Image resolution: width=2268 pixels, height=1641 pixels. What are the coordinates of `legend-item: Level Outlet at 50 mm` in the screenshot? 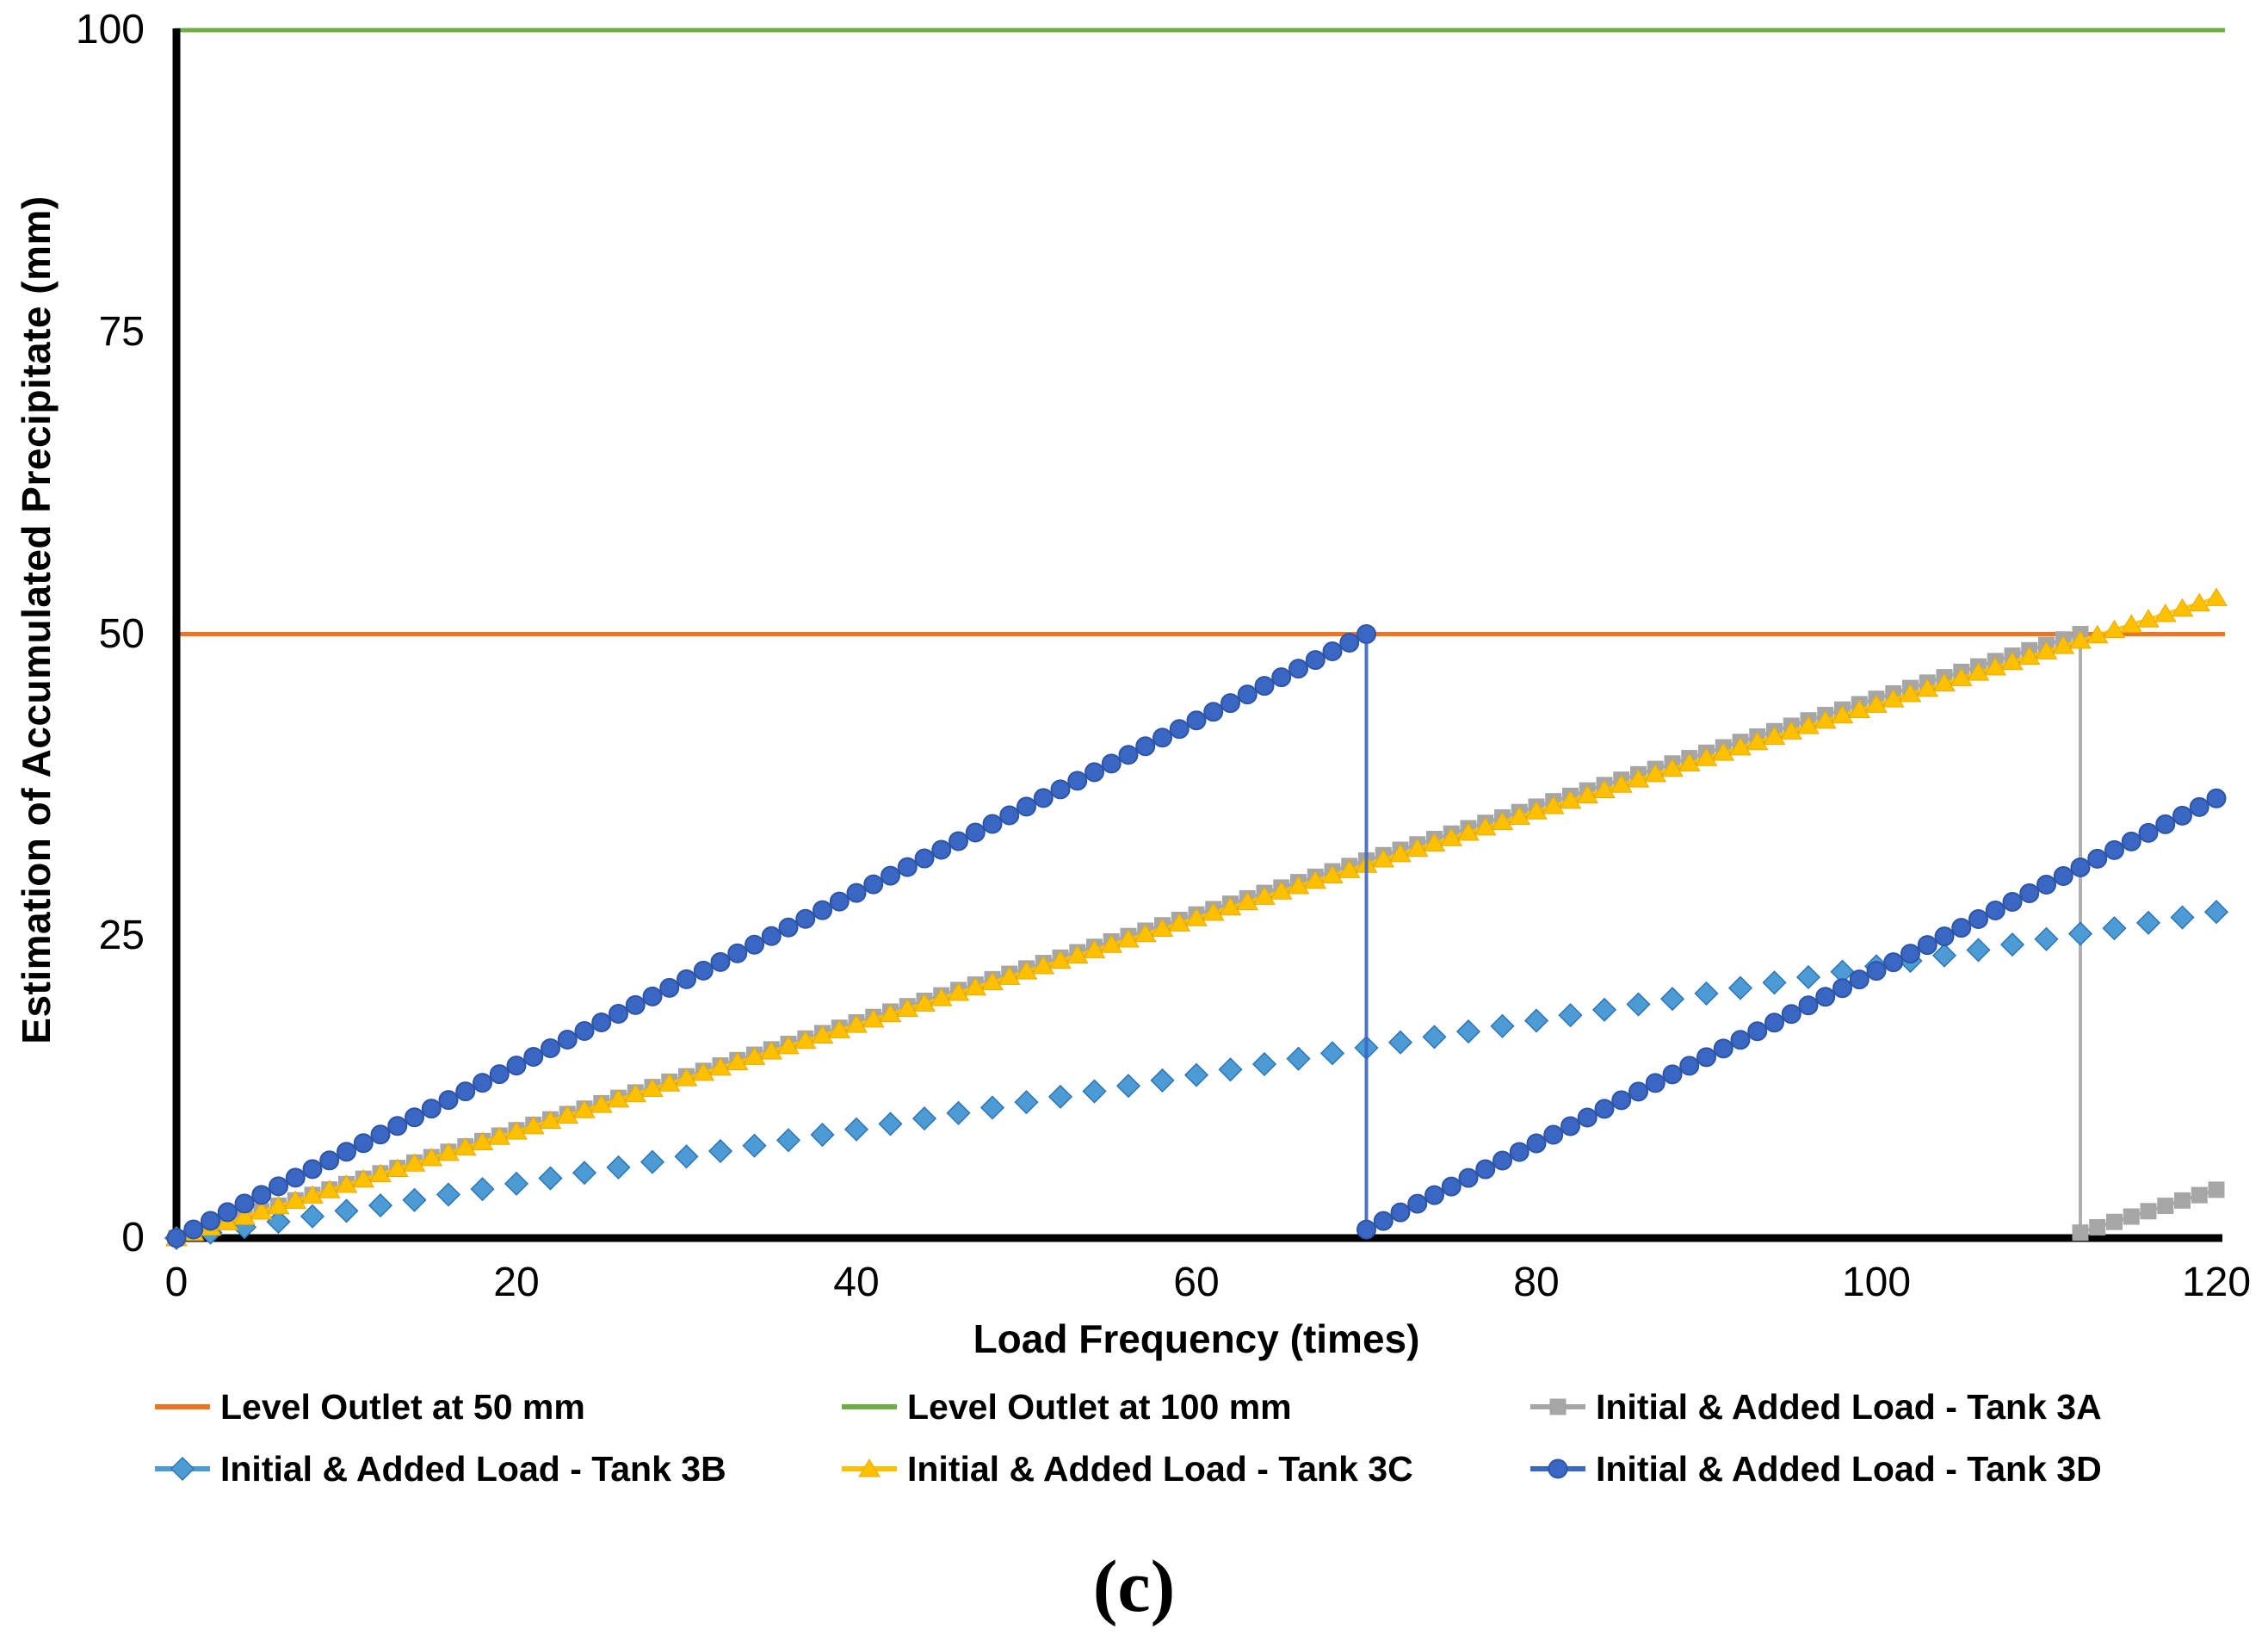 It's located at (370, 1407).